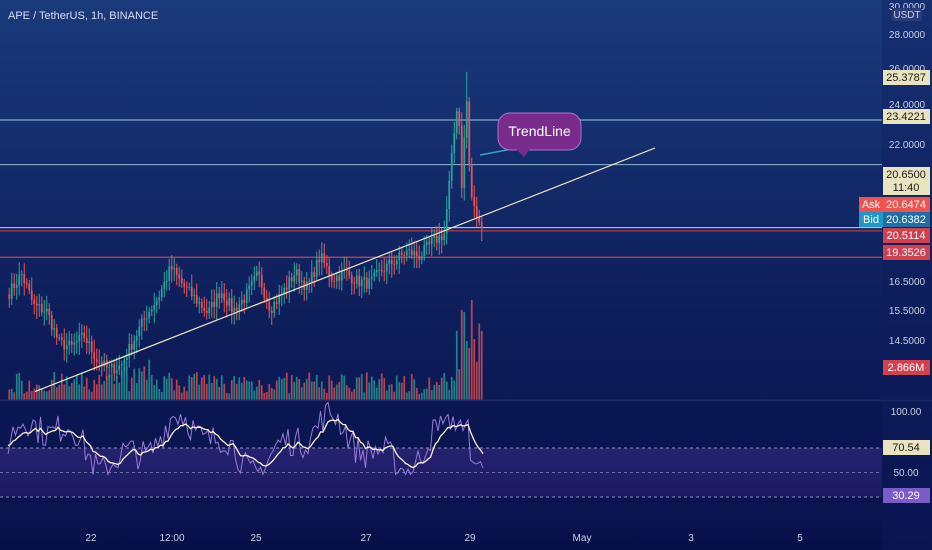 The height and width of the screenshot is (550, 932). I want to click on unit-badge, so click(907, 14).